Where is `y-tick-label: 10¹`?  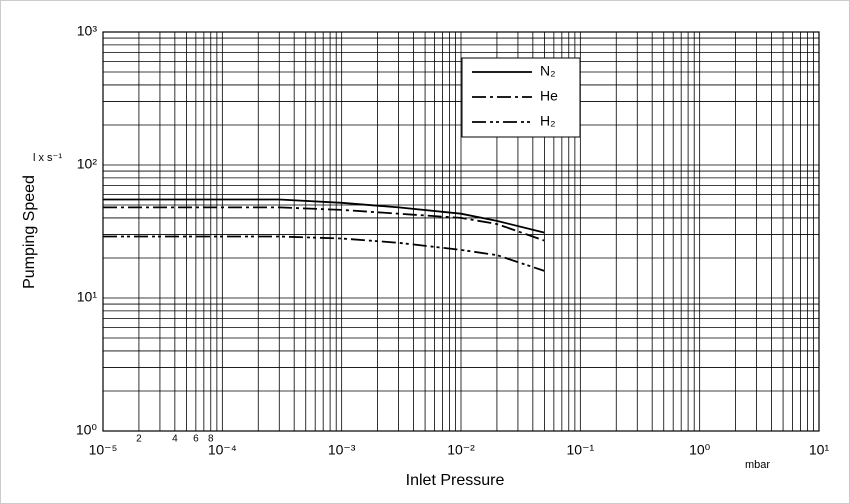
y-tick-label: 10¹ is located at coordinates (87, 297).